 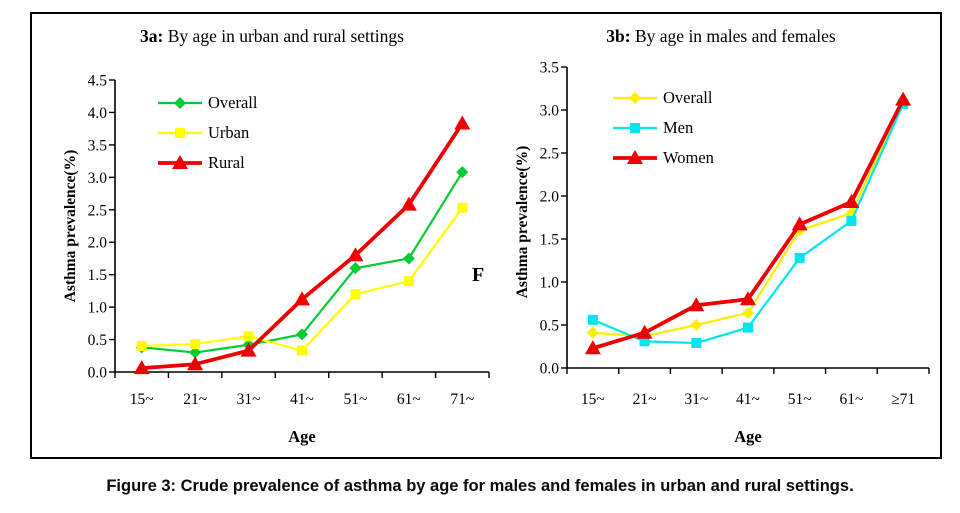 I want to click on legend-item-women: Women, so click(x=663, y=158).